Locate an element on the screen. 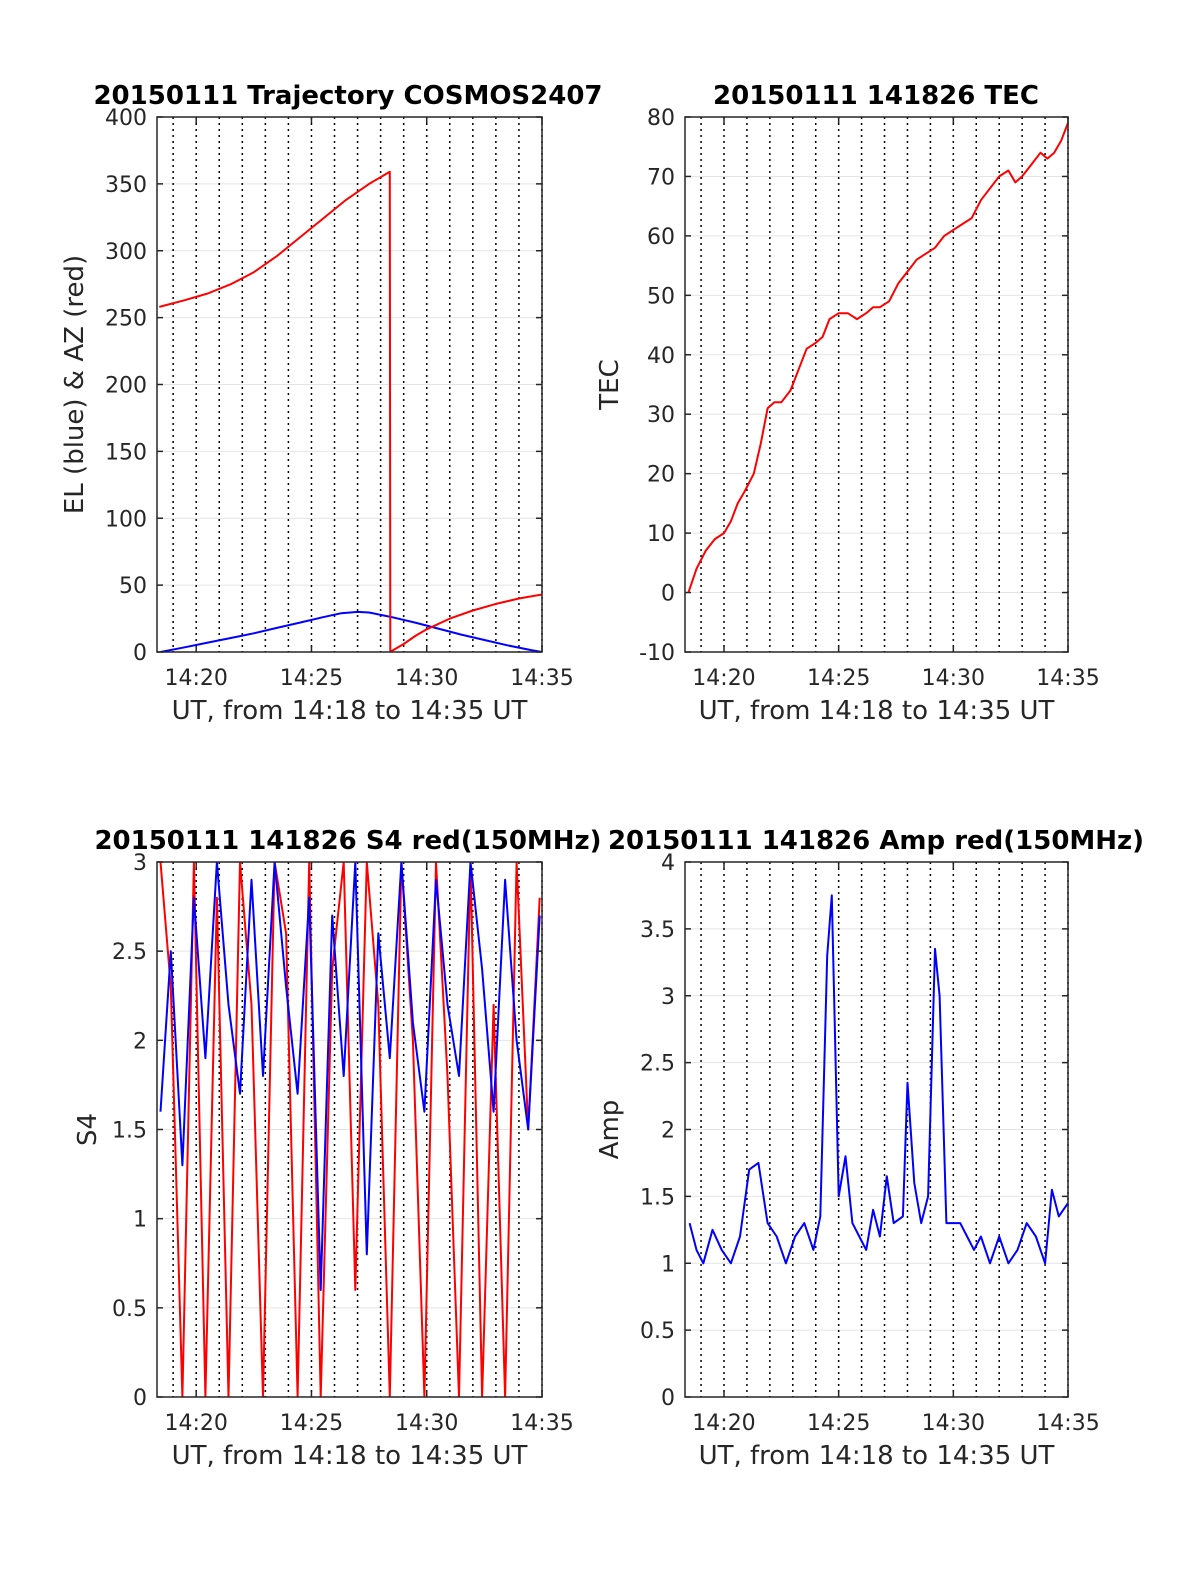 The width and height of the screenshot is (1200, 1575). tec-ytick-label: 10 is located at coordinates (661, 534).